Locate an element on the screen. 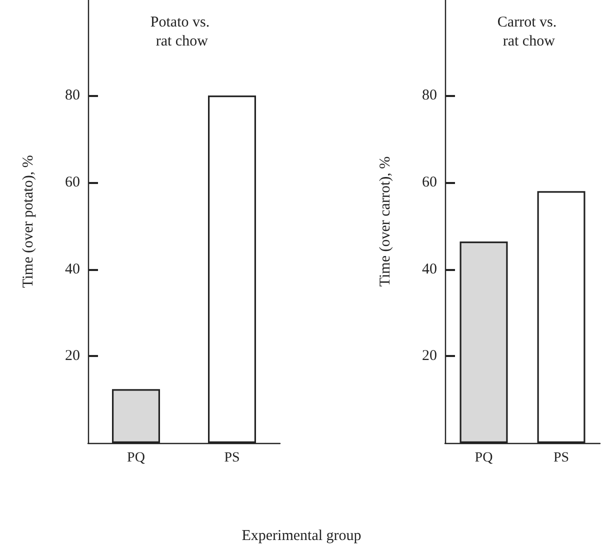 Image resolution: width=603 pixels, height=557 pixels. y-axis-title: Time (over potato), % is located at coordinates (28, 221).